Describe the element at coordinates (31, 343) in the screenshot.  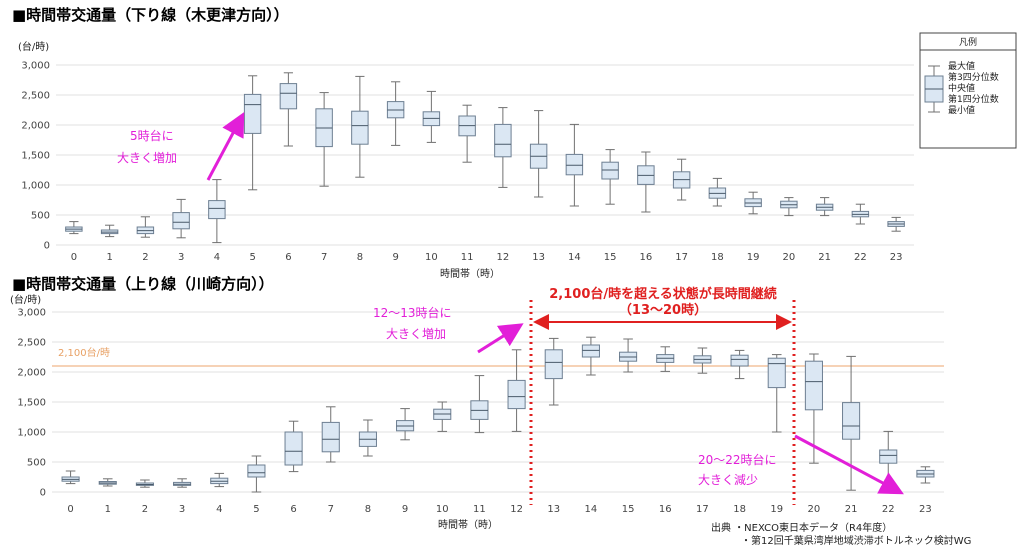
I see `chart2-y-tick-label: 2,500` at that location.